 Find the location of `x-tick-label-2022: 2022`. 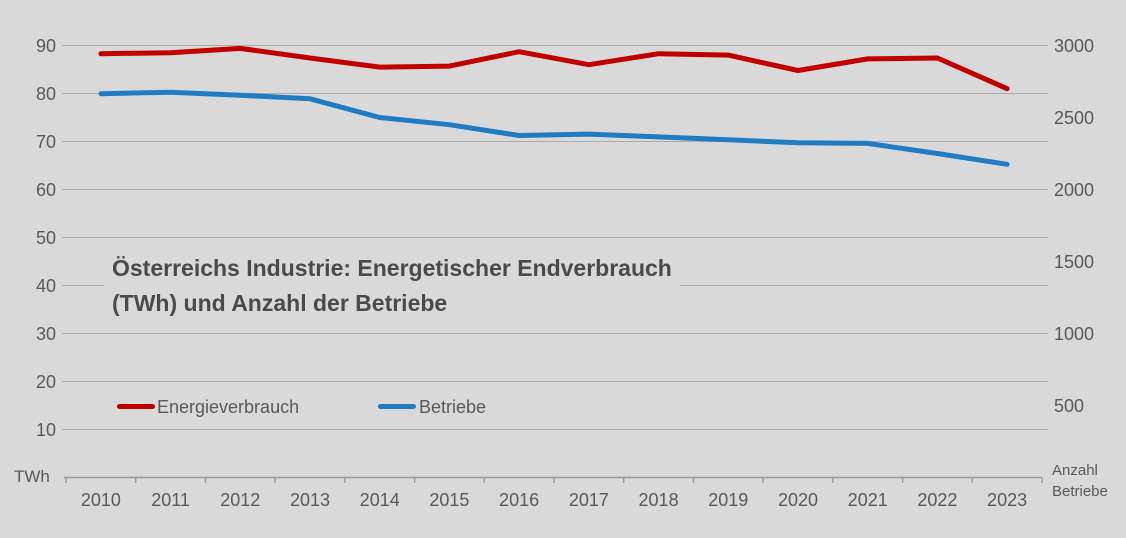

x-tick-label-2022: 2022 is located at coordinates (937, 500).